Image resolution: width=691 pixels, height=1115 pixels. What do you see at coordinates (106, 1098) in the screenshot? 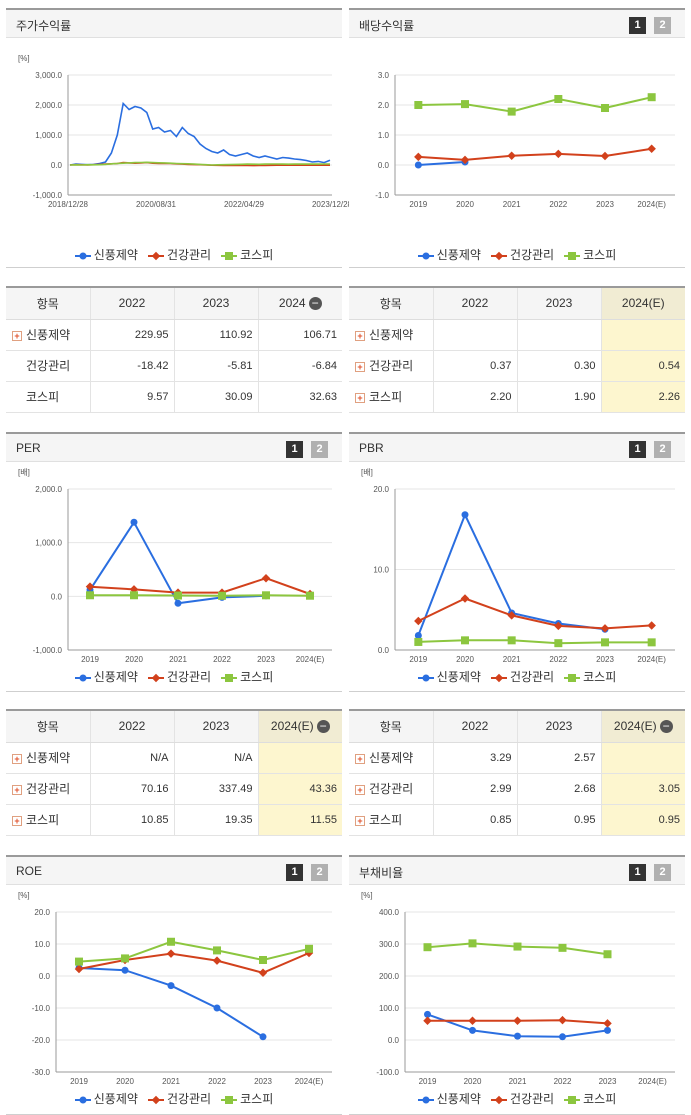
I see `roe-legend-item: 신풍제약` at bounding box center [106, 1098].